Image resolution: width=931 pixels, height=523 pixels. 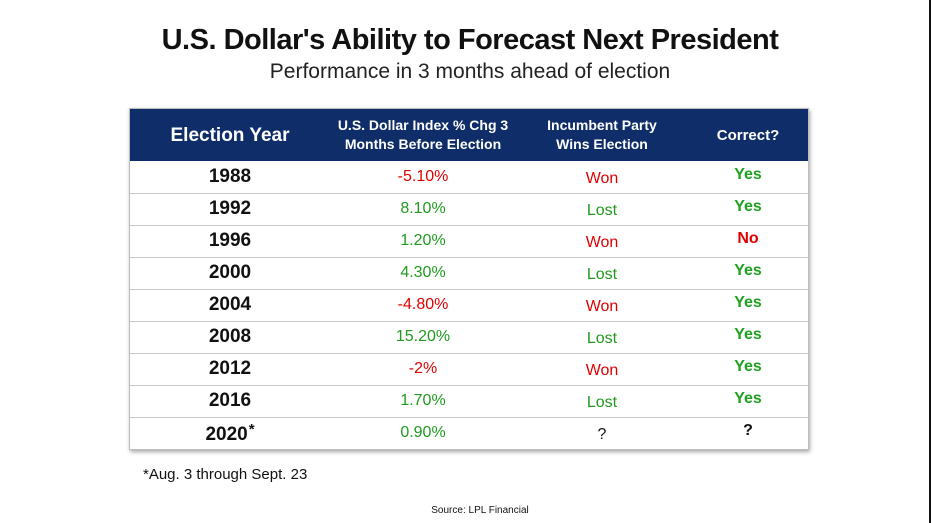 What do you see at coordinates (469, 401) in the screenshot?
I see `table-row: 2016 1.70% Lost Yes` at bounding box center [469, 401].